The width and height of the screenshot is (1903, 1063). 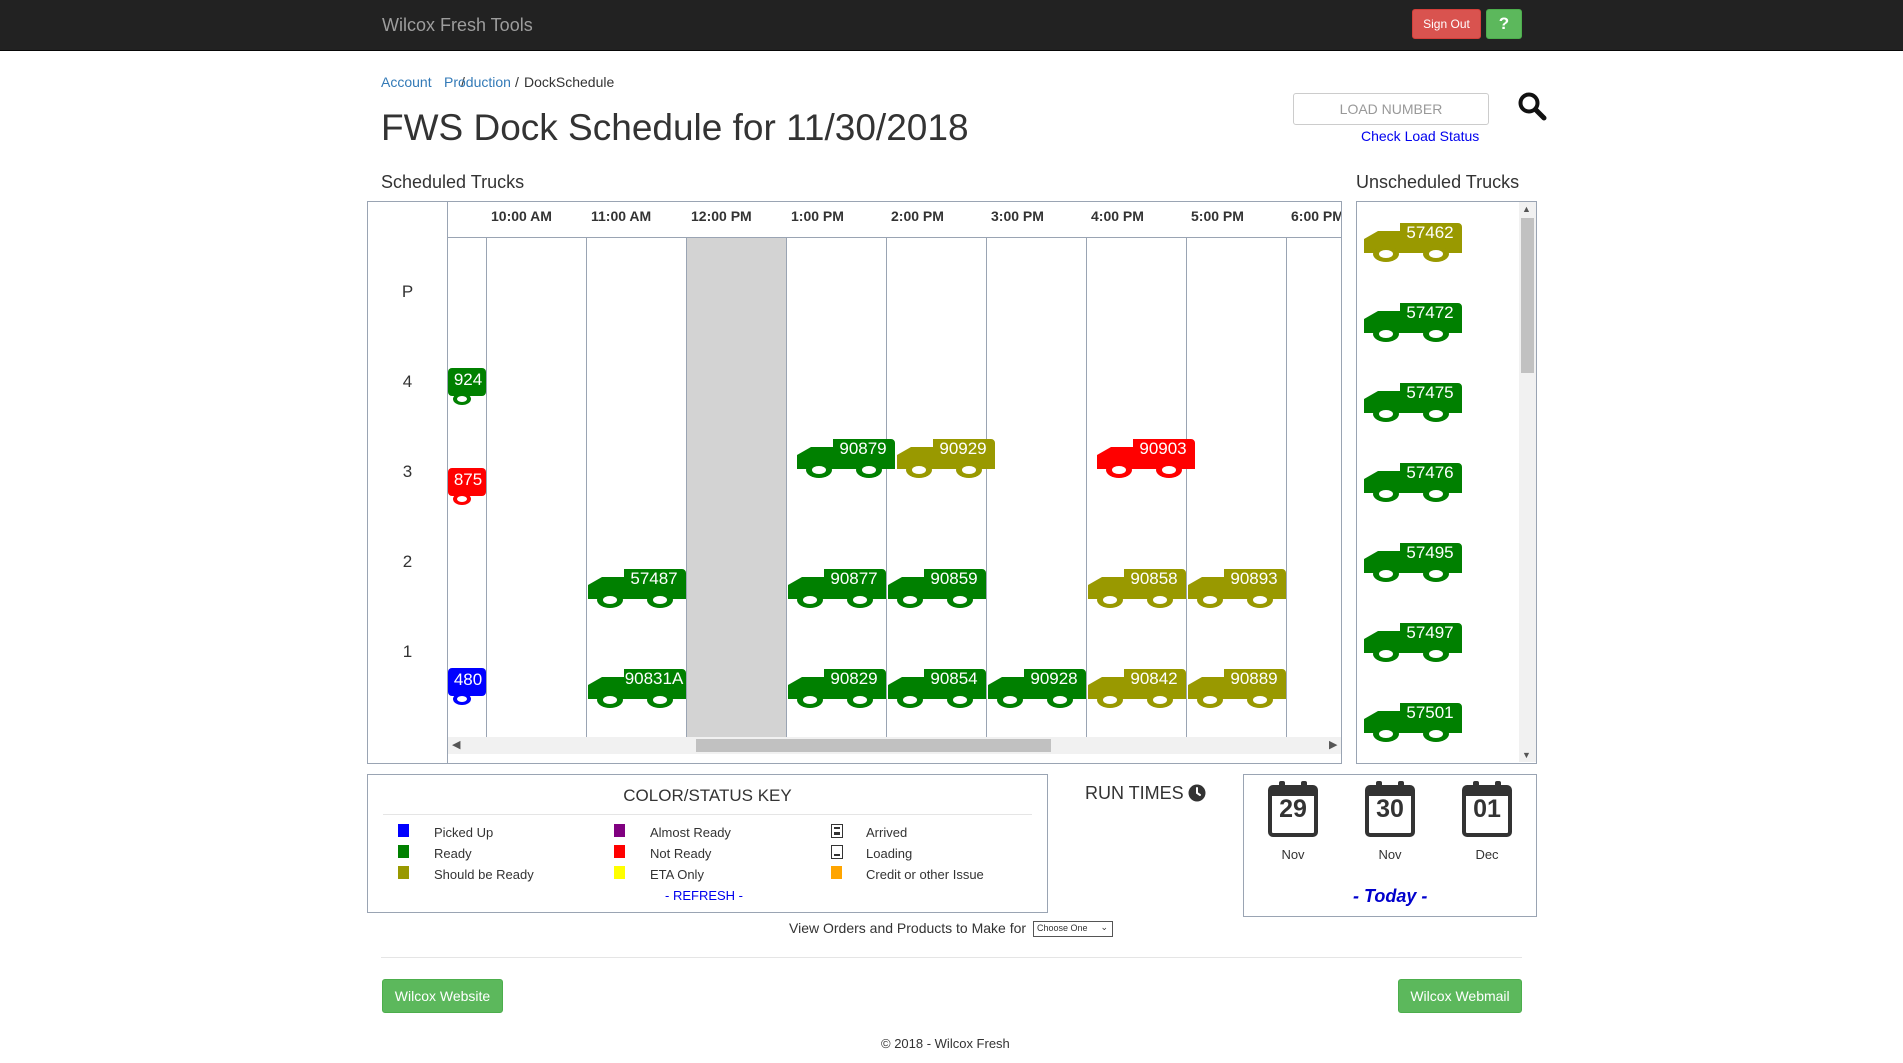 I want to click on refresh-link: - REFRESH -, so click(x=704, y=895).